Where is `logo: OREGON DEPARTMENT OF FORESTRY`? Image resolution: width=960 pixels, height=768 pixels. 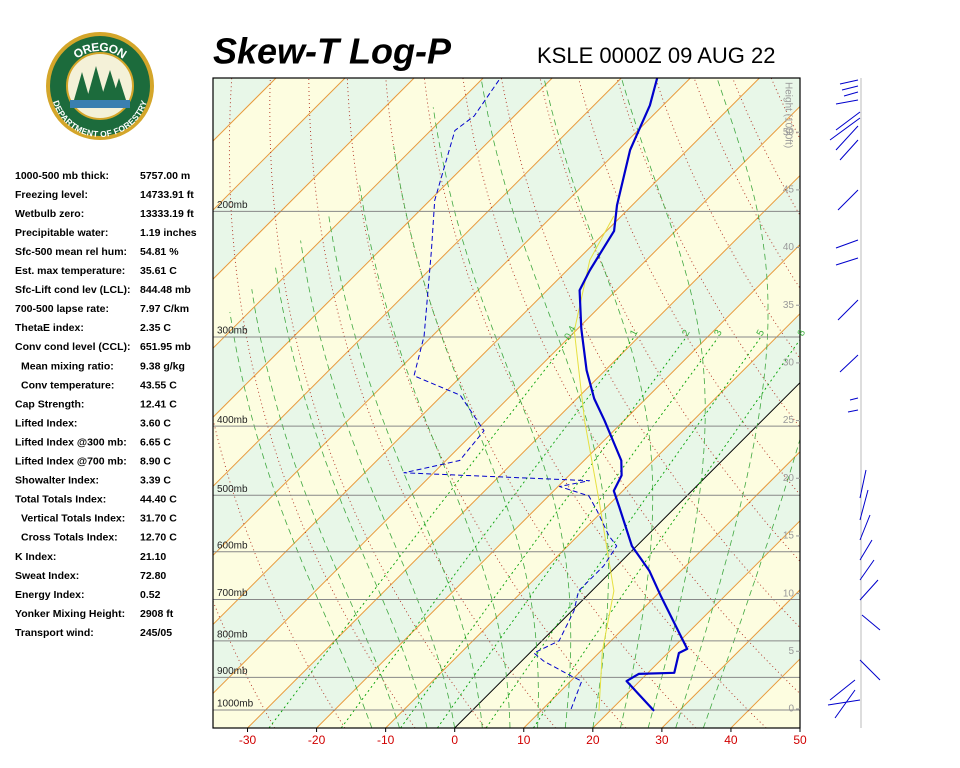
logo: OREGON DEPARTMENT OF FORESTRY is located at coordinates (100, 86).